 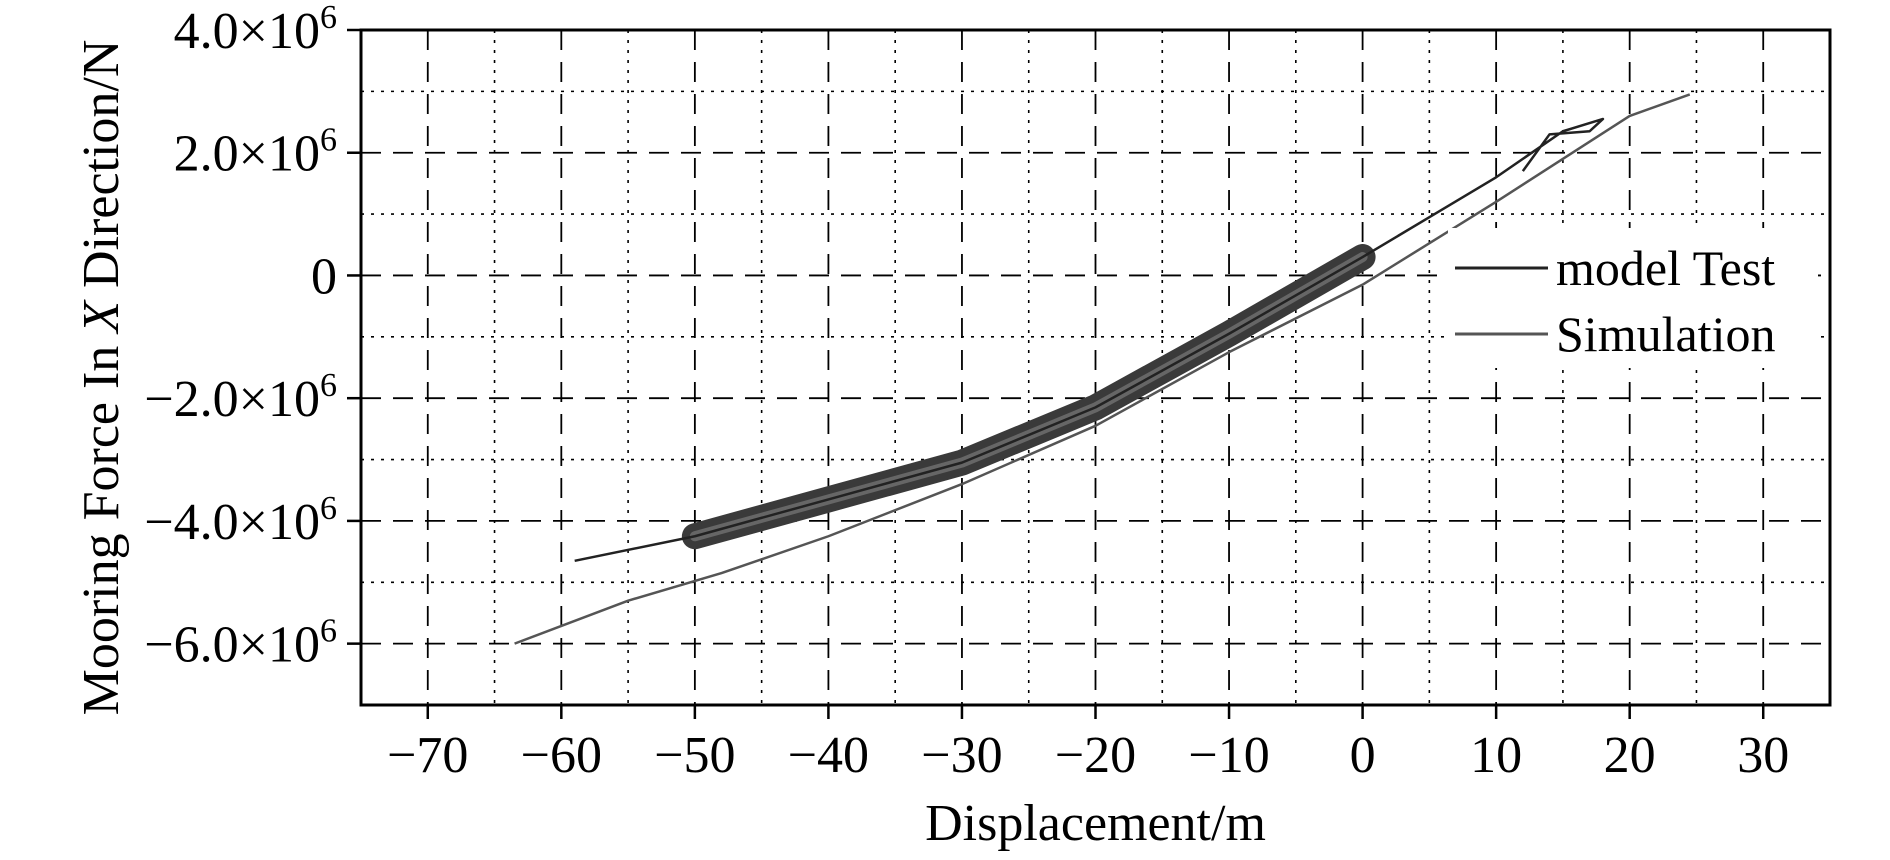 What do you see at coordinates (828, 755) in the screenshot?
I see `x-tick-label: −40` at bounding box center [828, 755].